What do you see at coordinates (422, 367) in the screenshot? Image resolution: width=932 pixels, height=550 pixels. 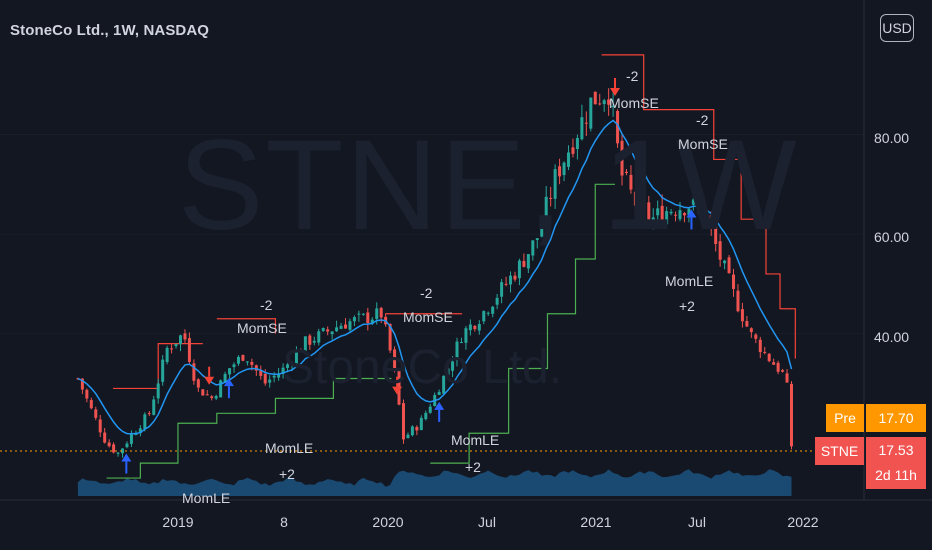 I see `name-watermark: StoneCo Ltd.` at bounding box center [422, 367].